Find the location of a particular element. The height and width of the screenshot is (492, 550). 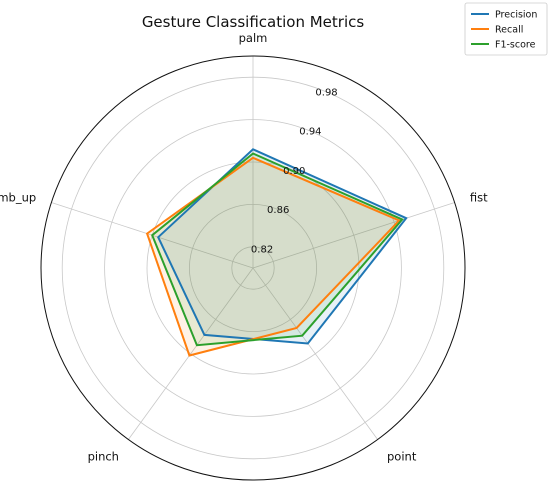

spoke-point is located at coordinates (315, 353).